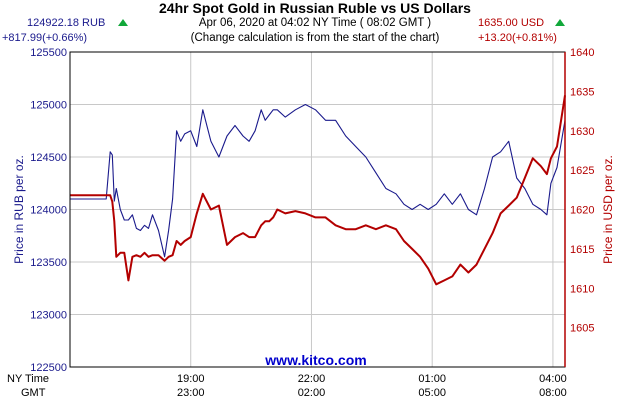 The width and height of the screenshot is (630, 400). Describe the element at coordinates (312, 393) in the screenshot. I see `x-tick-label-gmt: 02:00` at that location.